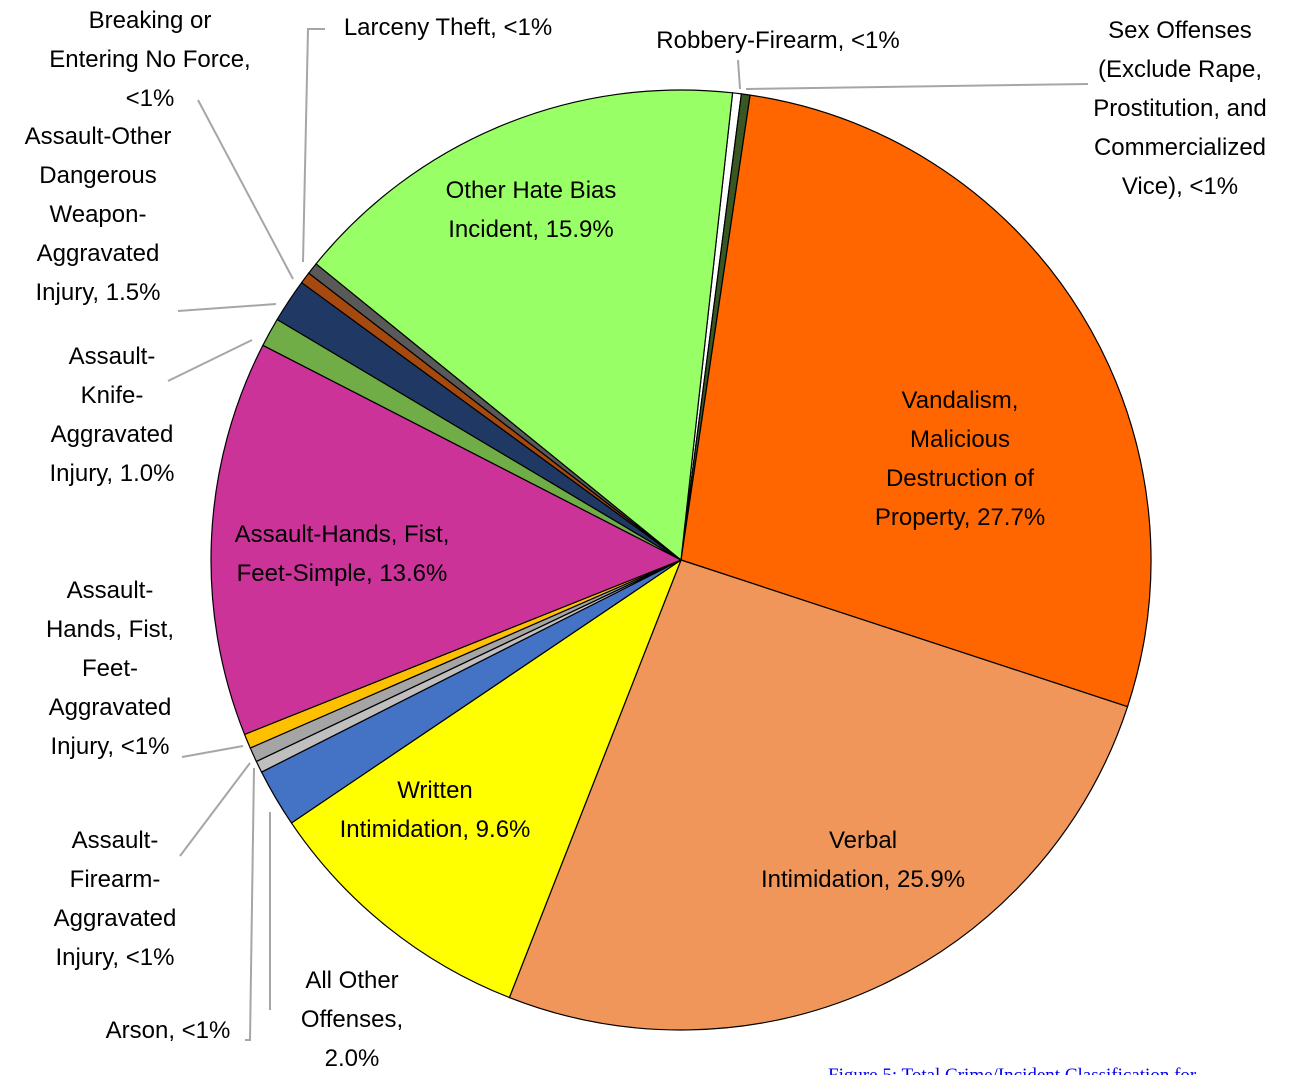 The width and height of the screenshot is (1295, 1075). I want to click on label-line: 2.0%, so click(352, 1058).